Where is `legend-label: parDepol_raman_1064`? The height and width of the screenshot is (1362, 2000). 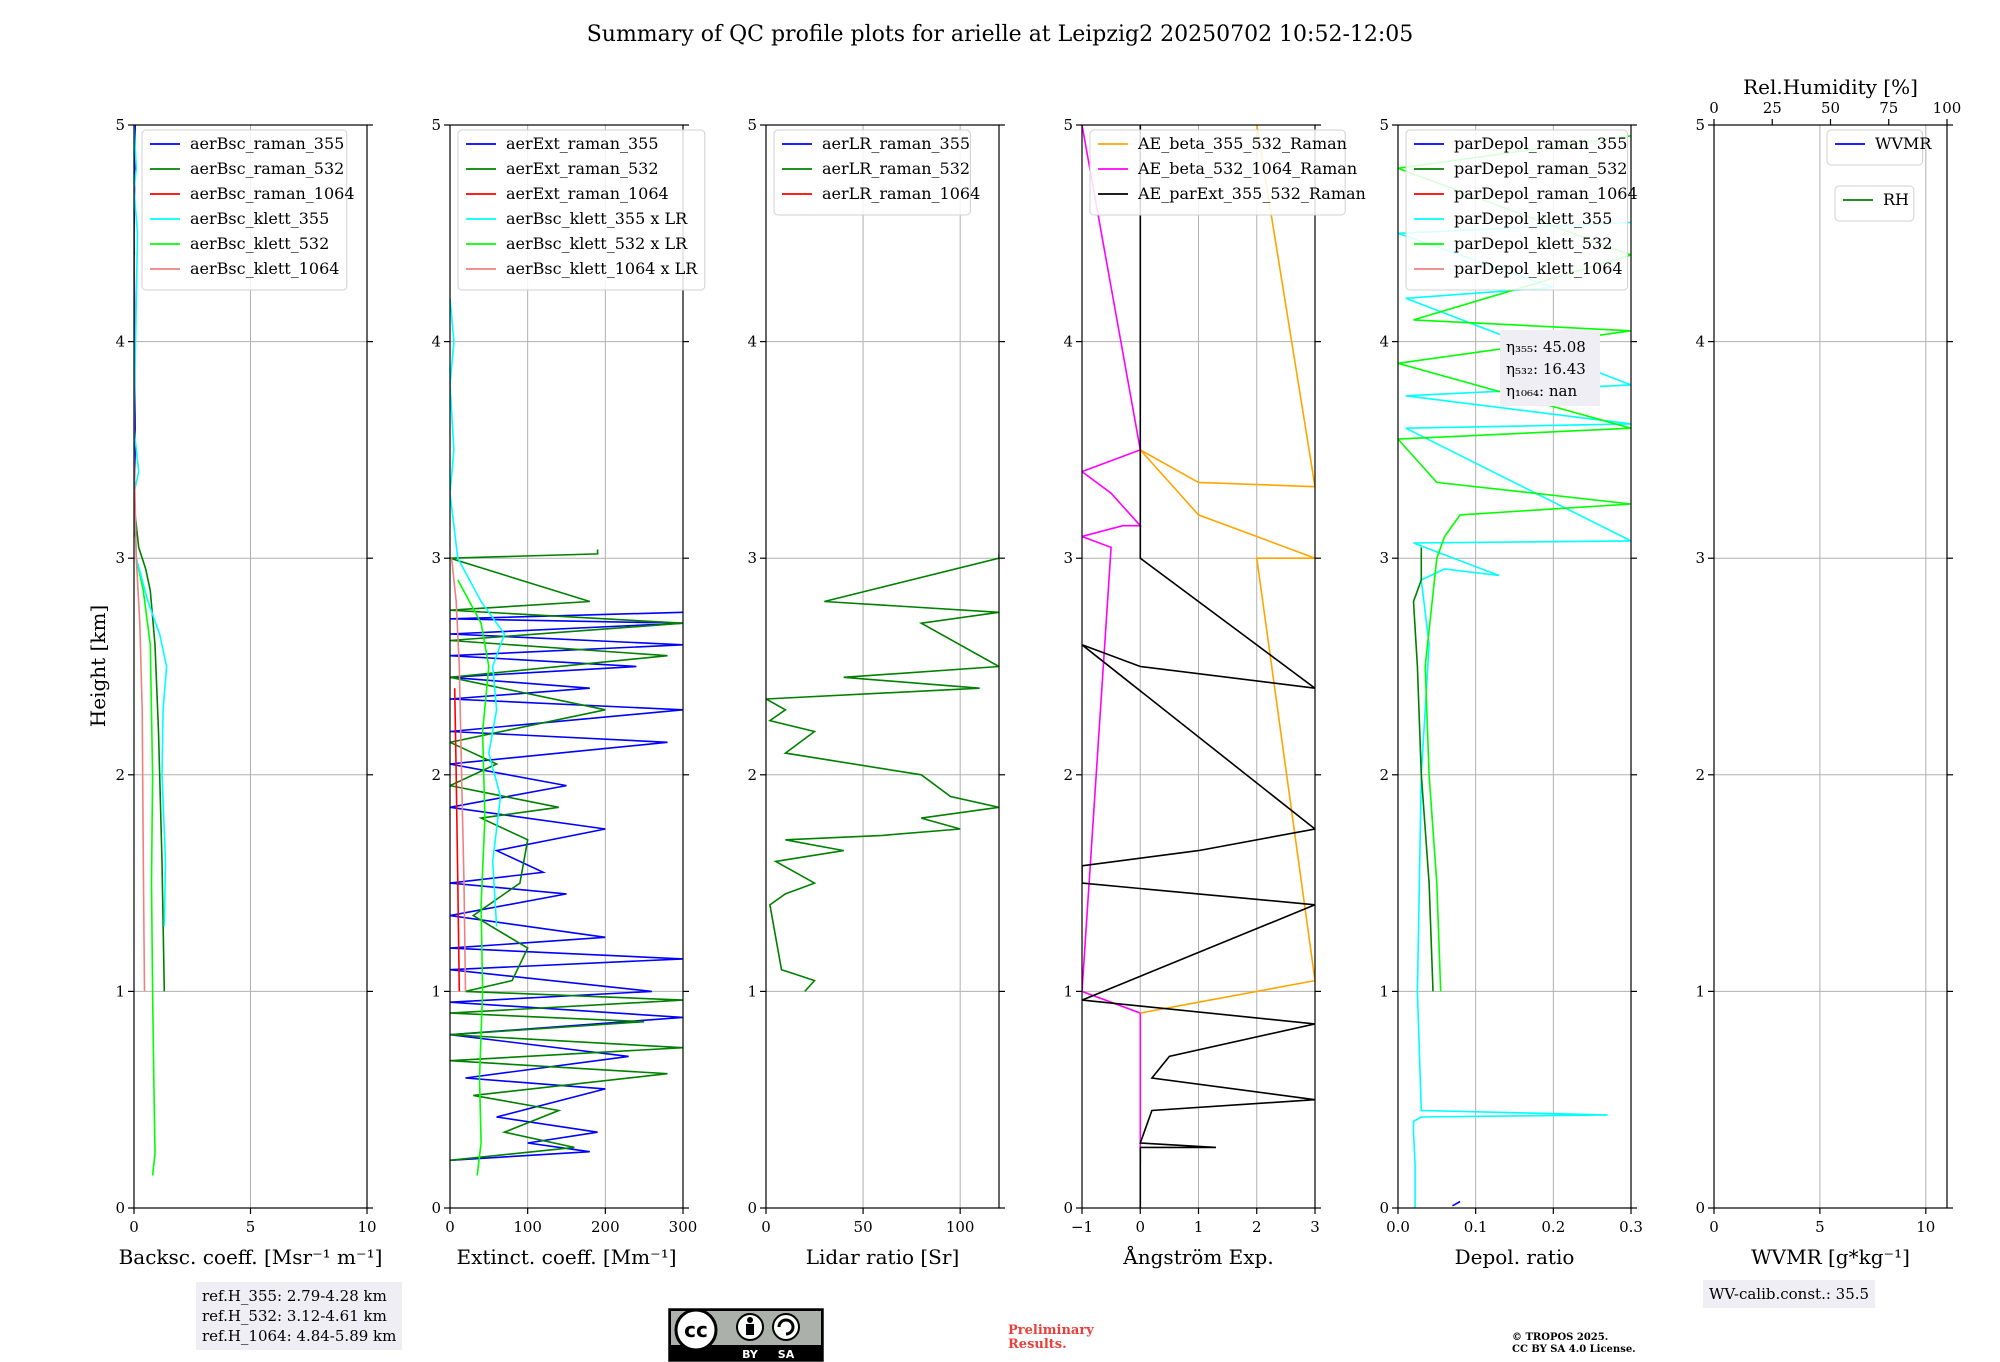
legend-label: parDepol_raman_1064 is located at coordinates (1546, 193).